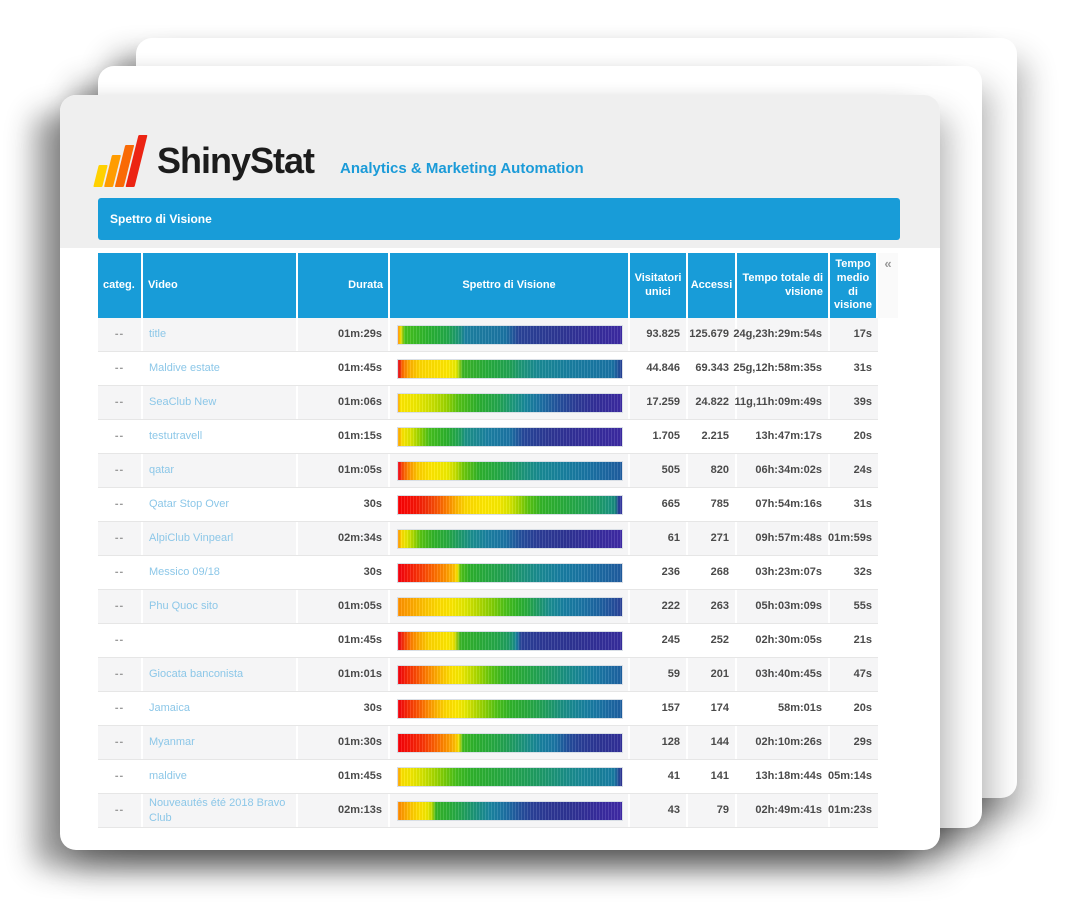 This screenshot has height=917, width=1080. What do you see at coordinates (659, 810) in the screenshot?
I see `unique-visitors-cell: 43` at bounding box center [659, 810].